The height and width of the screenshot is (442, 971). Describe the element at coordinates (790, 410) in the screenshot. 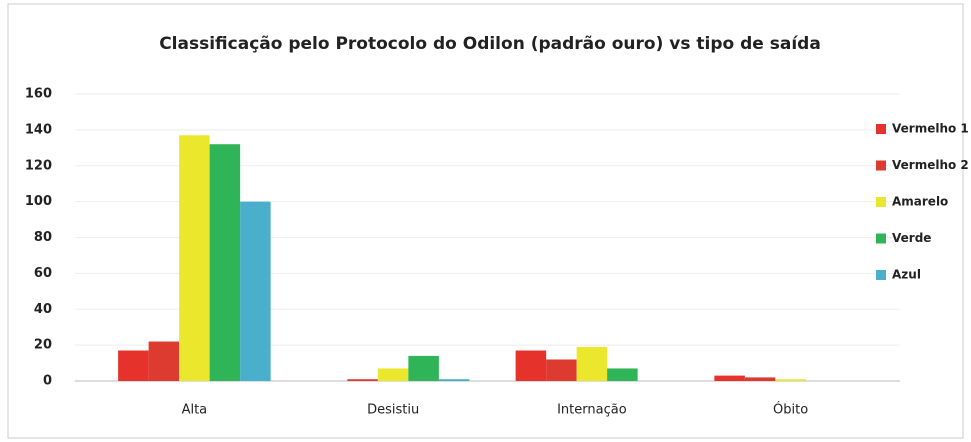

I see `x-tick-label: Óbito` at that location.